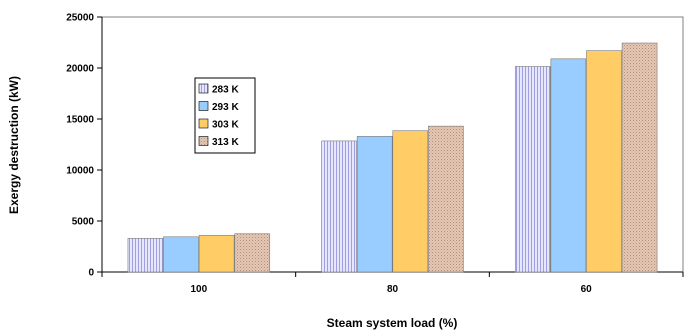 This screenshot has width=686, height=335. Describe the element at coordinates (392, 323) in the screenshot. I see `x-axis-title: Steam system load (%)` at that location.